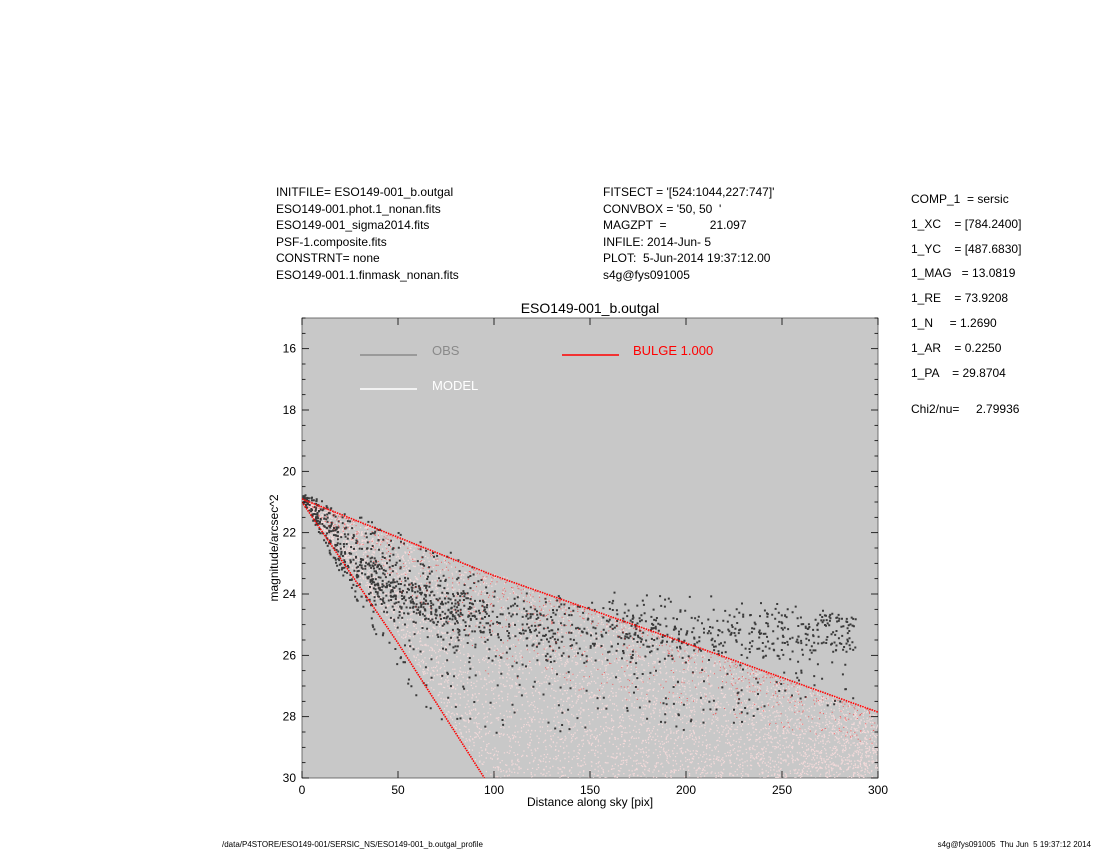  I want to click on x-axis-label: Distance along sky [pix], so click(590, 802).